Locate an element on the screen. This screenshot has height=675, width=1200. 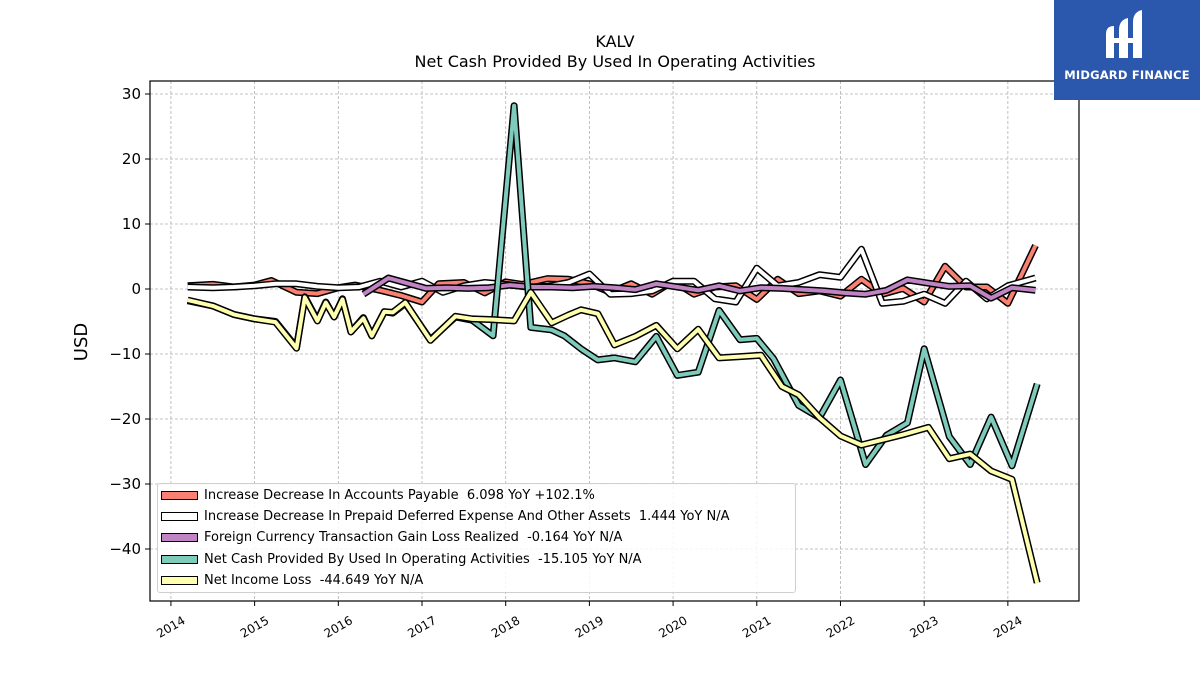
y-axis-label: USD is located at coordinates (81, 342).